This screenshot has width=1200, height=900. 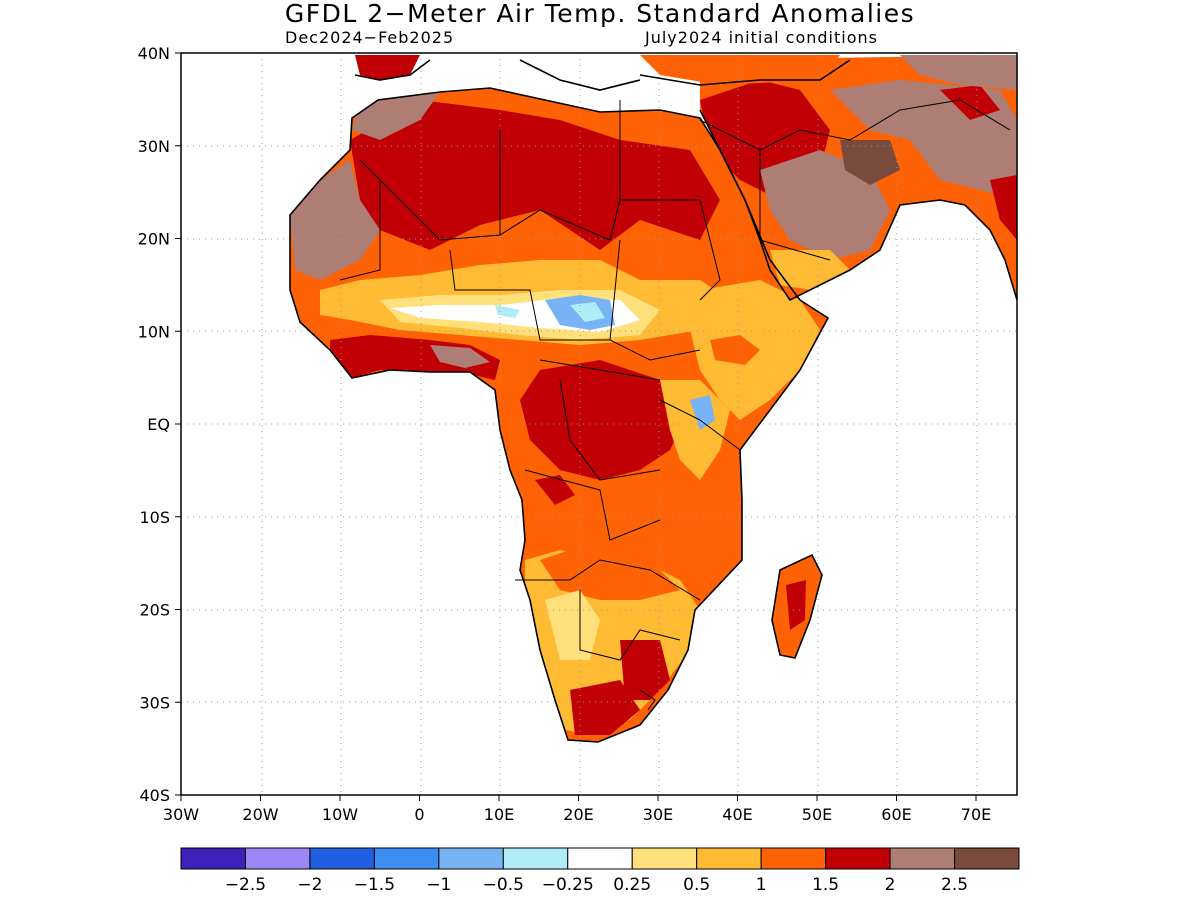 I want to click on longitude-axis: 30W 20W 10W 0 10E 20E 30E 40E 50E 60E 70E, so click(x=577, y=809).